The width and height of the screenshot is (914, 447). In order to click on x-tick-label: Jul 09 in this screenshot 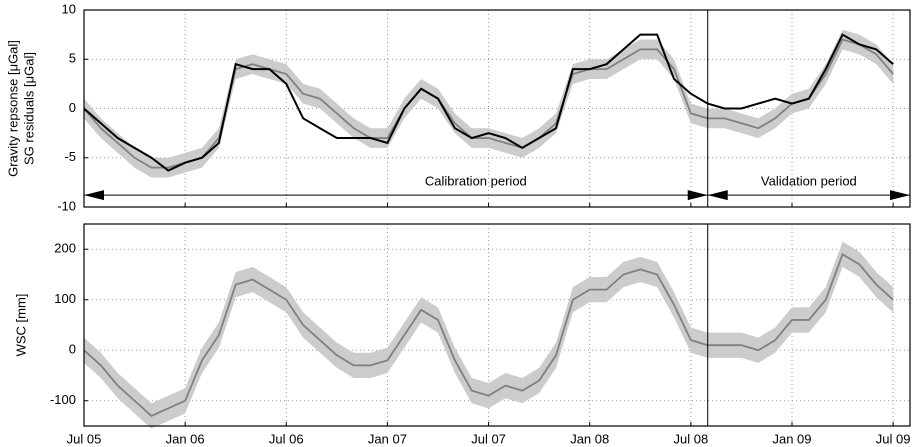, I will do `click(893, 438)`.